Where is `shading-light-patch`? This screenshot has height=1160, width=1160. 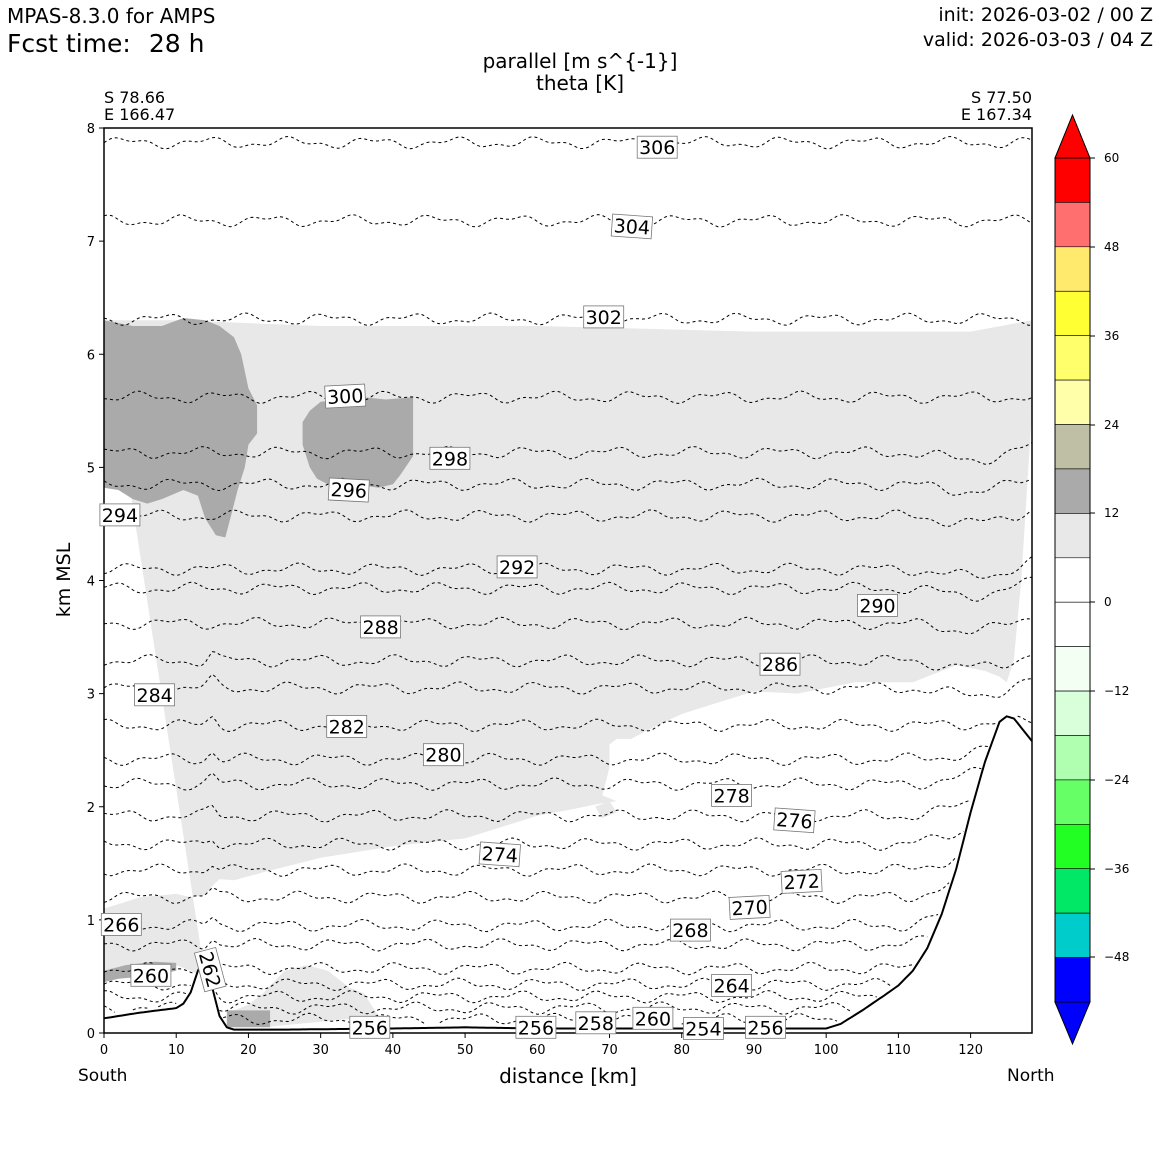 shading-light-patch is located at coordinates (606, 810).